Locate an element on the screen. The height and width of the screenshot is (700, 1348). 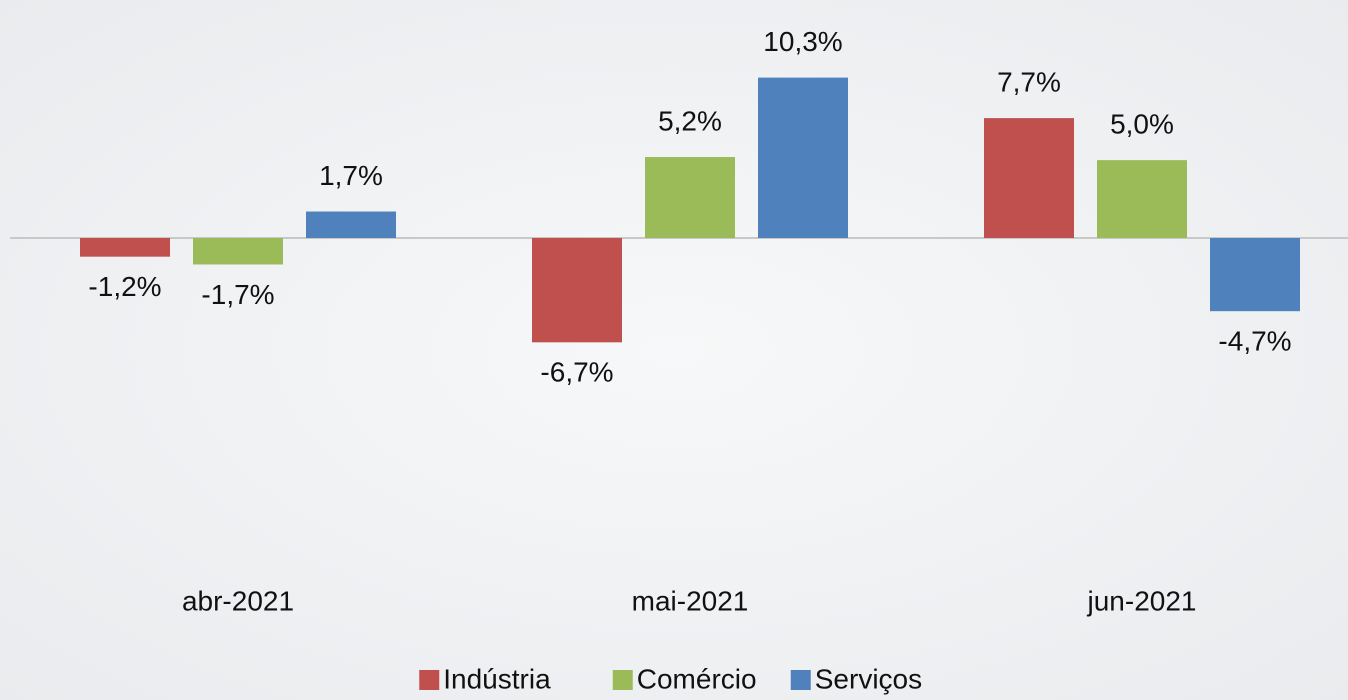
legend-label: Indústria is located at coordinates (497, 678).